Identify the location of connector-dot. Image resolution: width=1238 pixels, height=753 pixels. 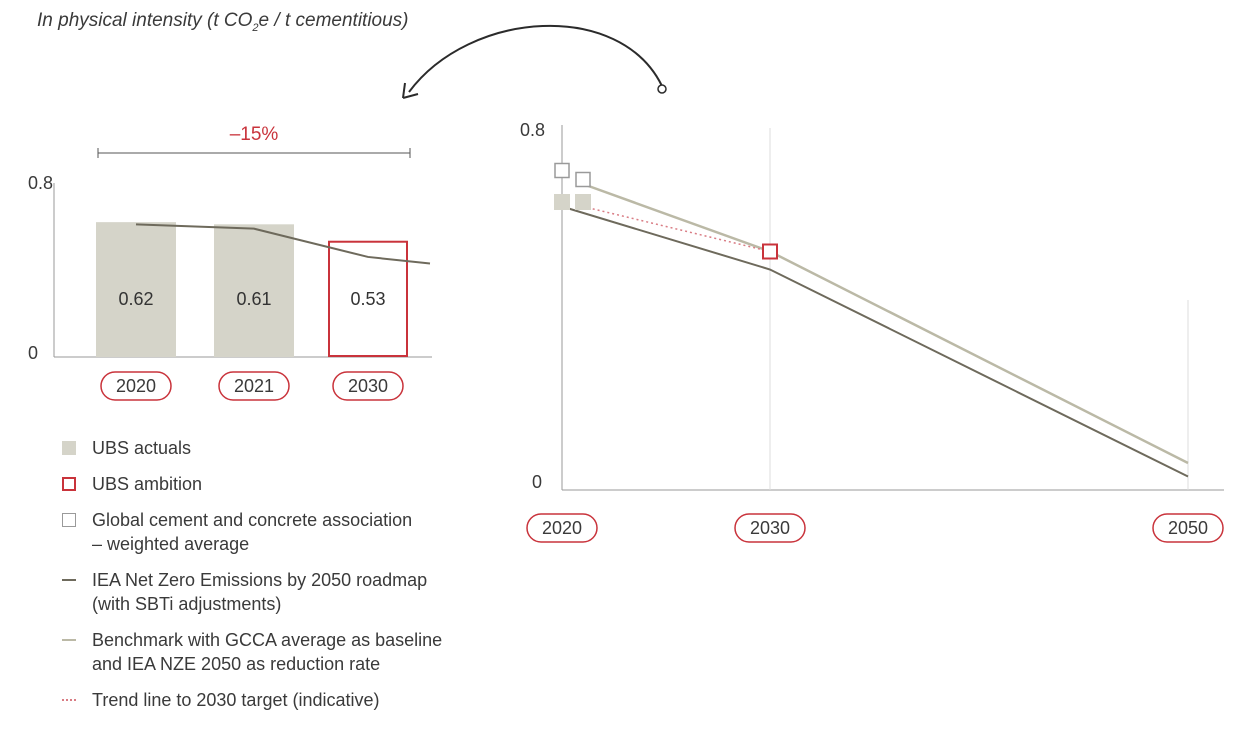
(662, 89).